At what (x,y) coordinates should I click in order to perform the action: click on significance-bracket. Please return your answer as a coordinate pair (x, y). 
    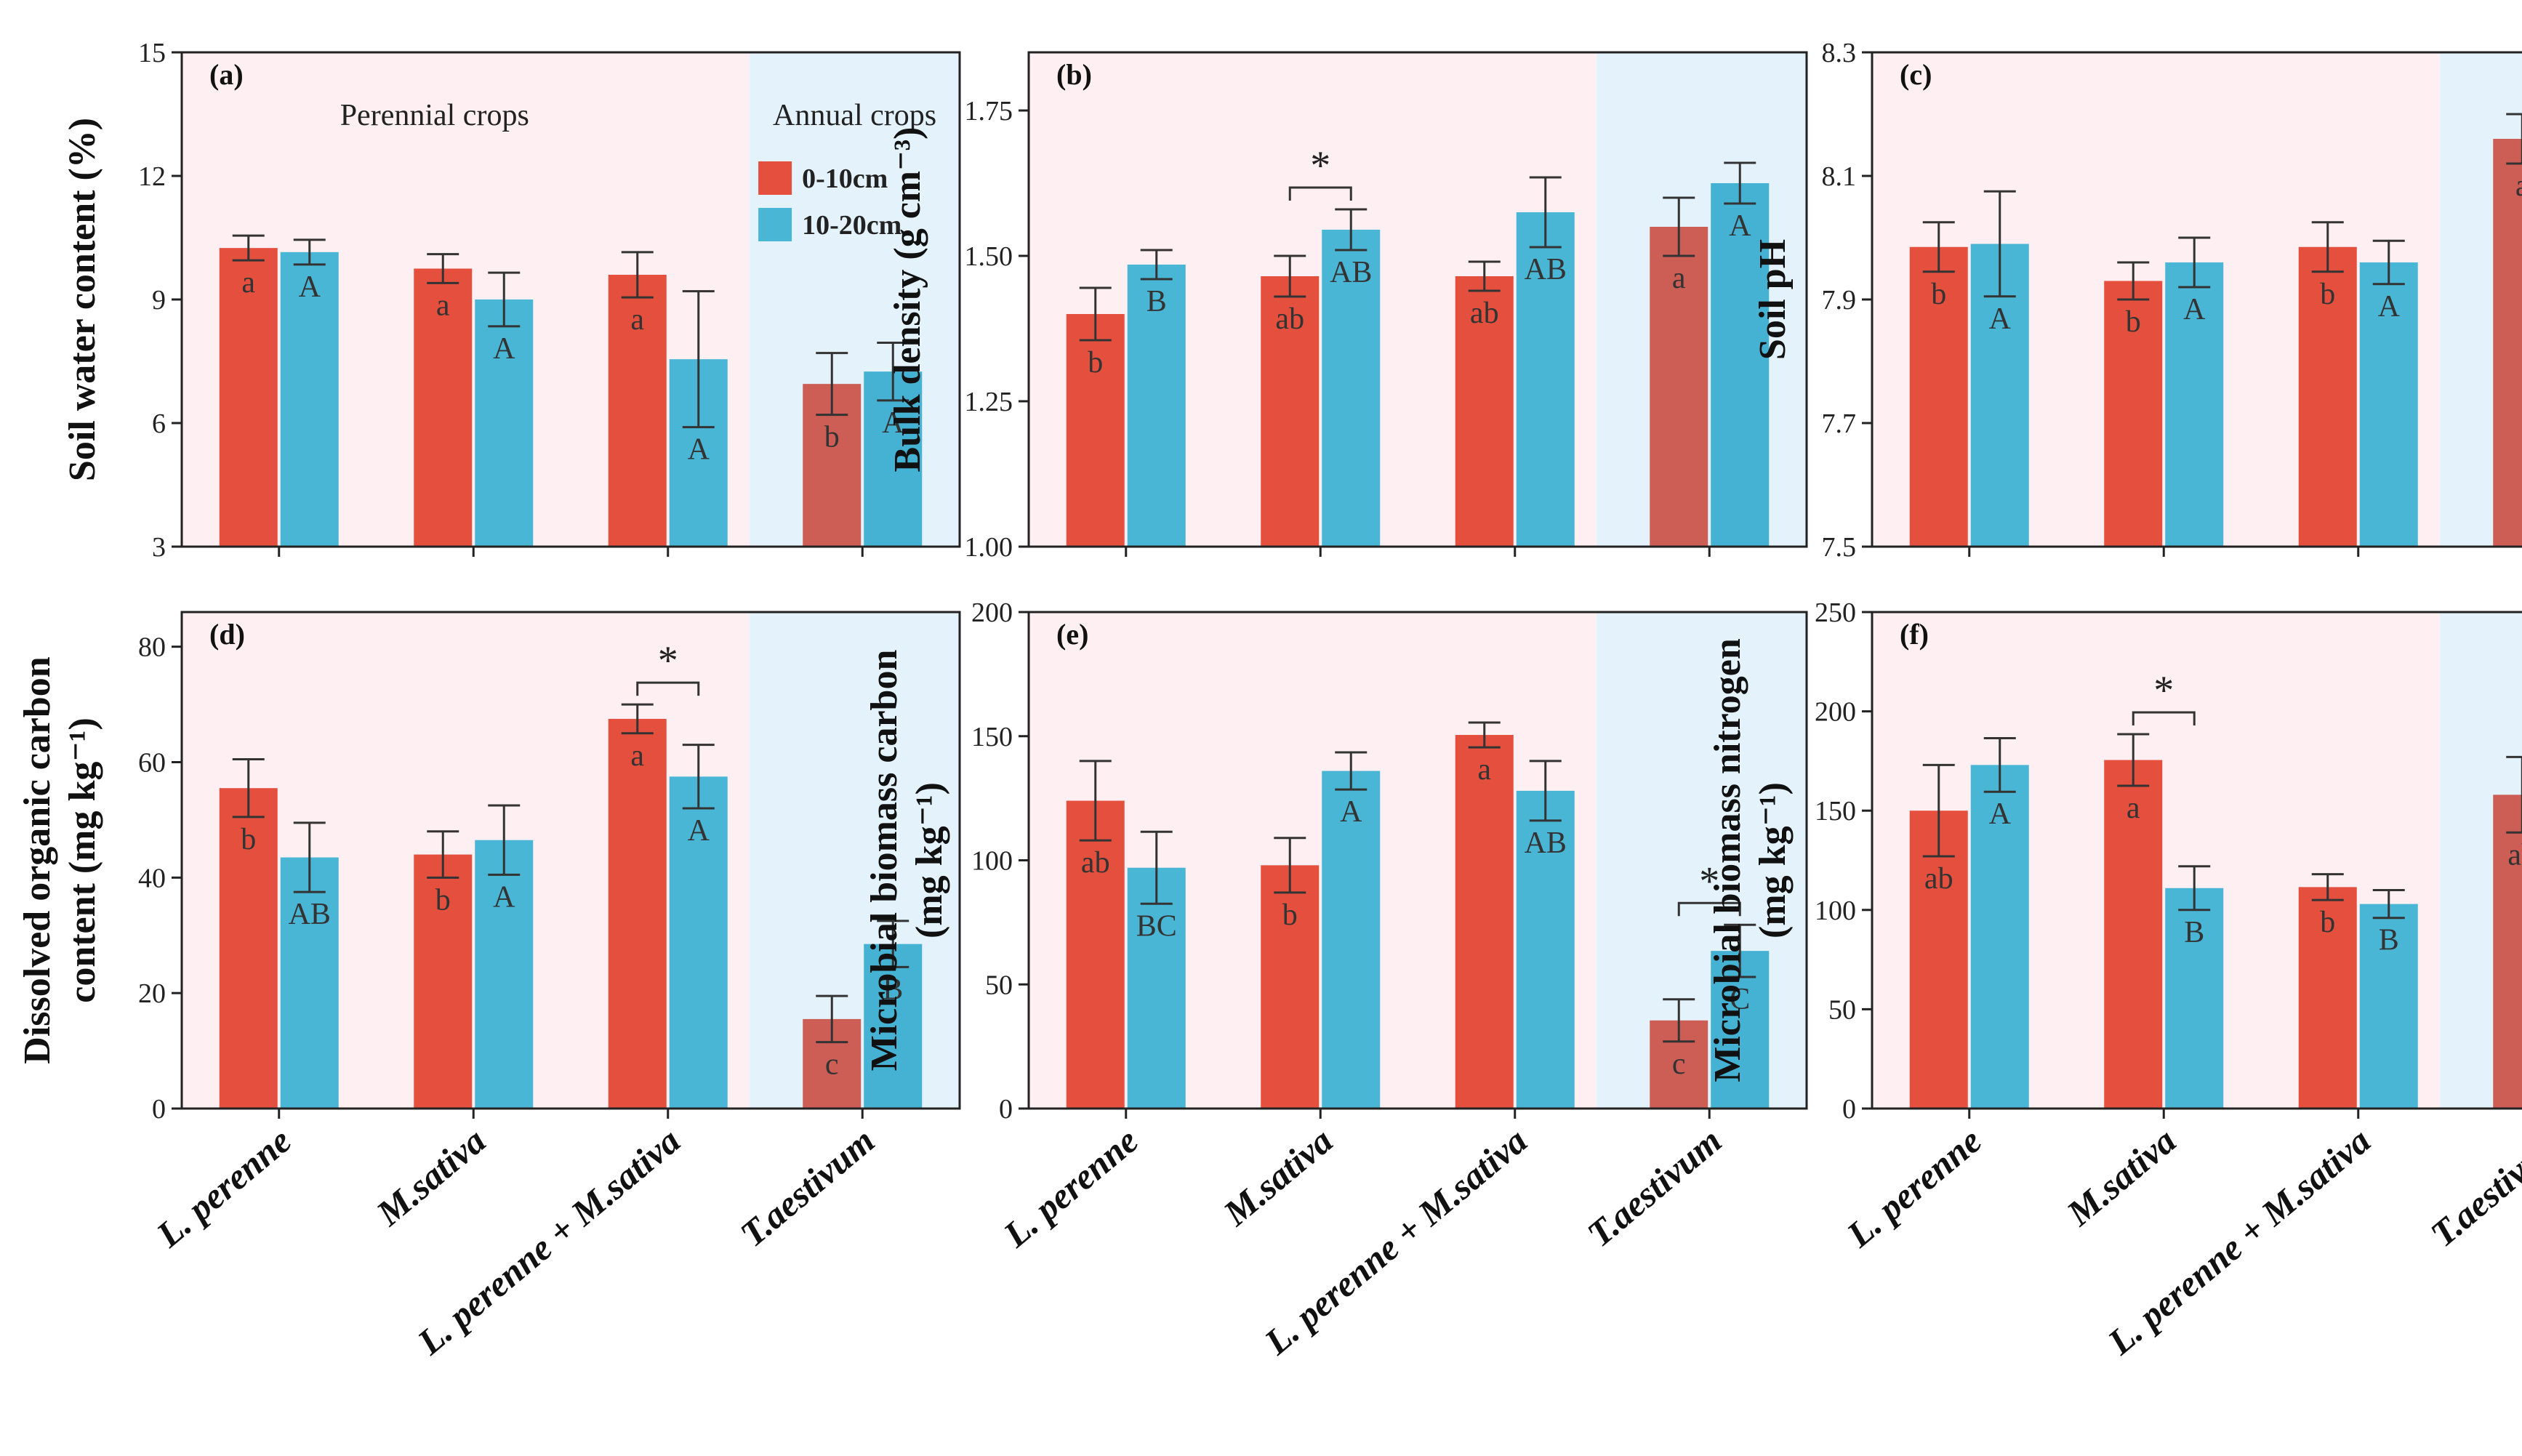
    Looking at the image, I should click on (2164, 718).